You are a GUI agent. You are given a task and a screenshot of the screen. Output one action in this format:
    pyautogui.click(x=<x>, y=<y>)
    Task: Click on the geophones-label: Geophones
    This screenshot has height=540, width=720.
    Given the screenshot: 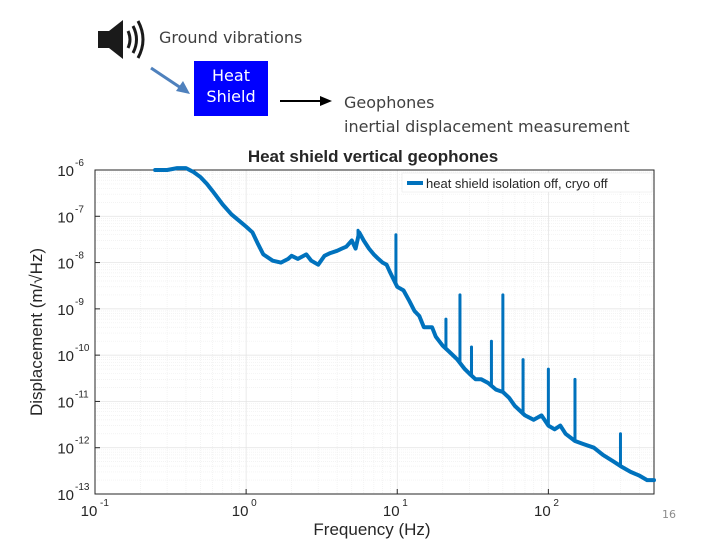 What is the action you would take?
    pyautogui.click(x=389, y=102)
    